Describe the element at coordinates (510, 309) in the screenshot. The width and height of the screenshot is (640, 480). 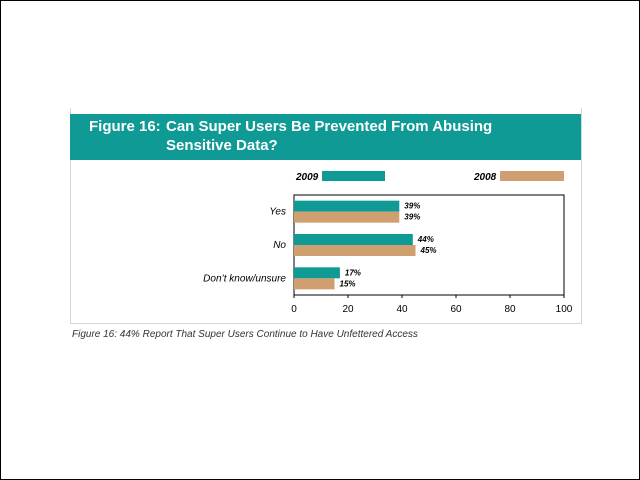
I see `x-tick-label: 80` at that location.